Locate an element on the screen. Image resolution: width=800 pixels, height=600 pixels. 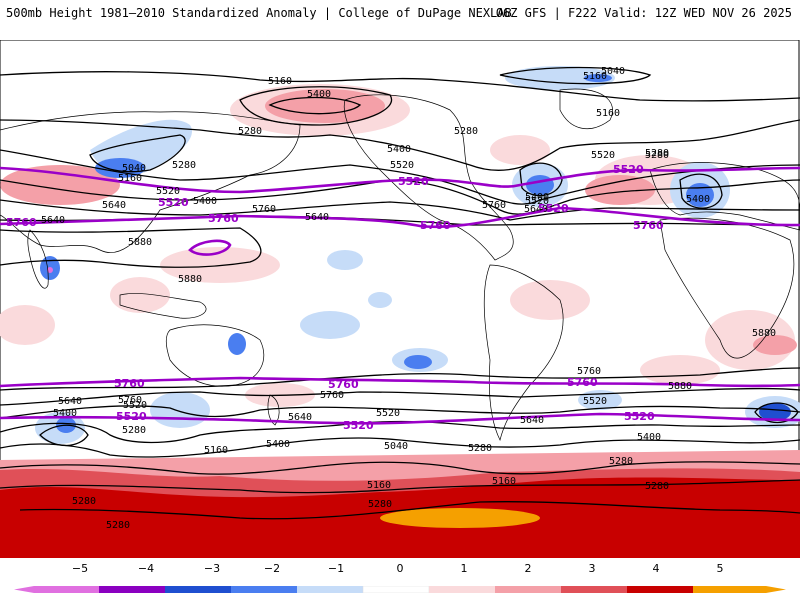
tasman-negative is located at coordinates (180, 410).